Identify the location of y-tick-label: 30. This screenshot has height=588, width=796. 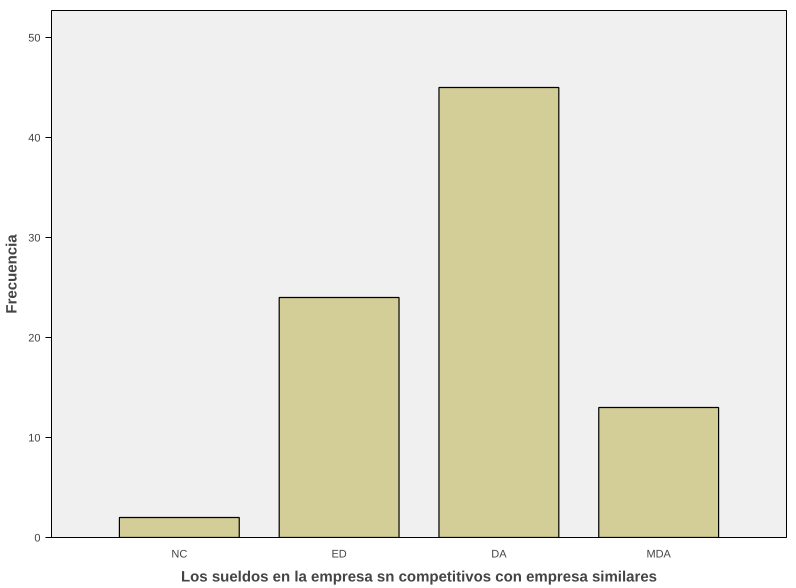
(34, 238).